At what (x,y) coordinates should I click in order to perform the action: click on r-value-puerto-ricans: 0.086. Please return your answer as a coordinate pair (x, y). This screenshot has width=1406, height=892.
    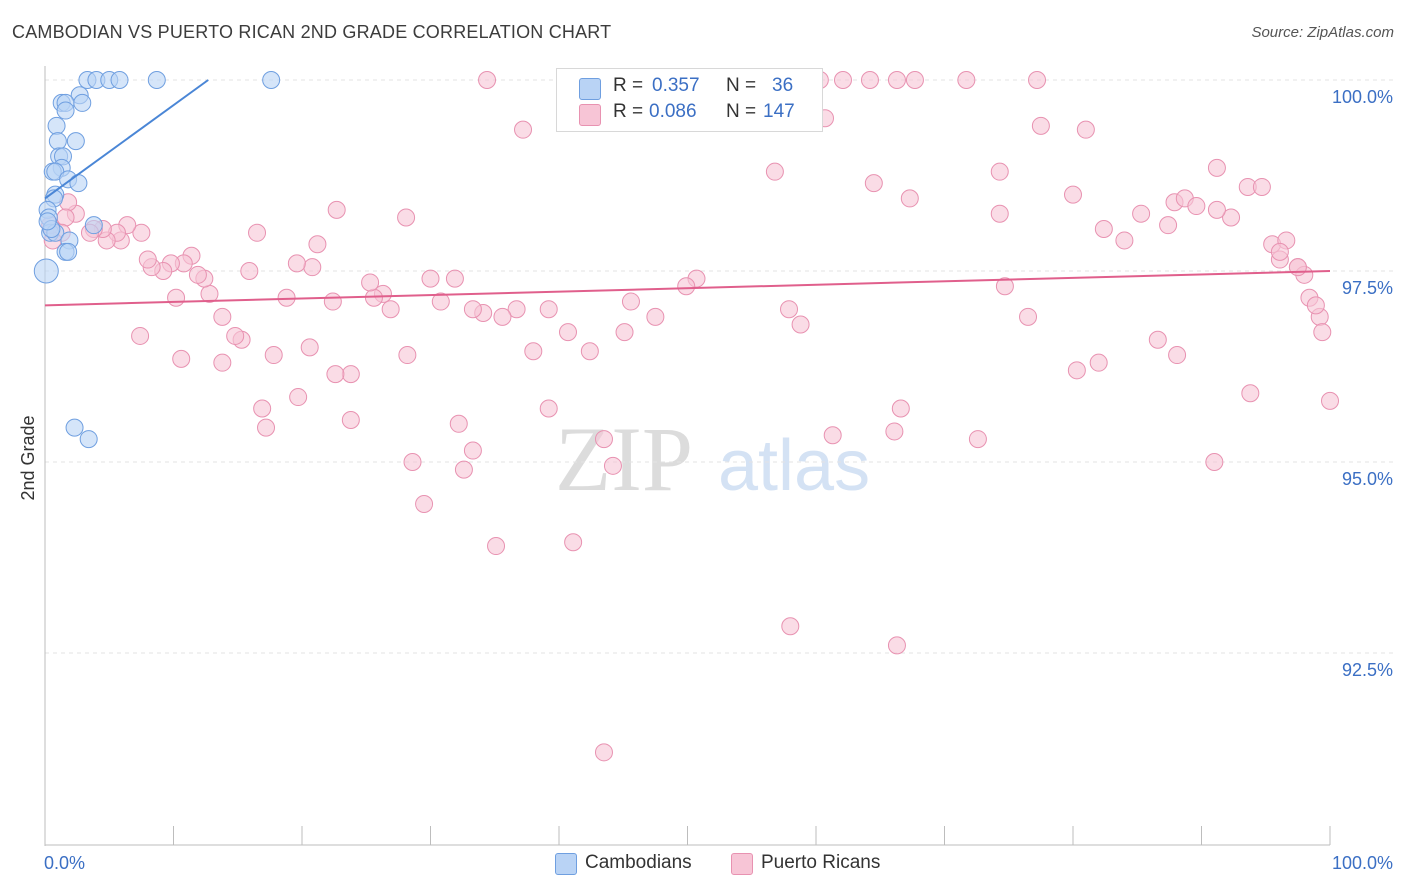
    Looking at the image, I should click on (673, 111).